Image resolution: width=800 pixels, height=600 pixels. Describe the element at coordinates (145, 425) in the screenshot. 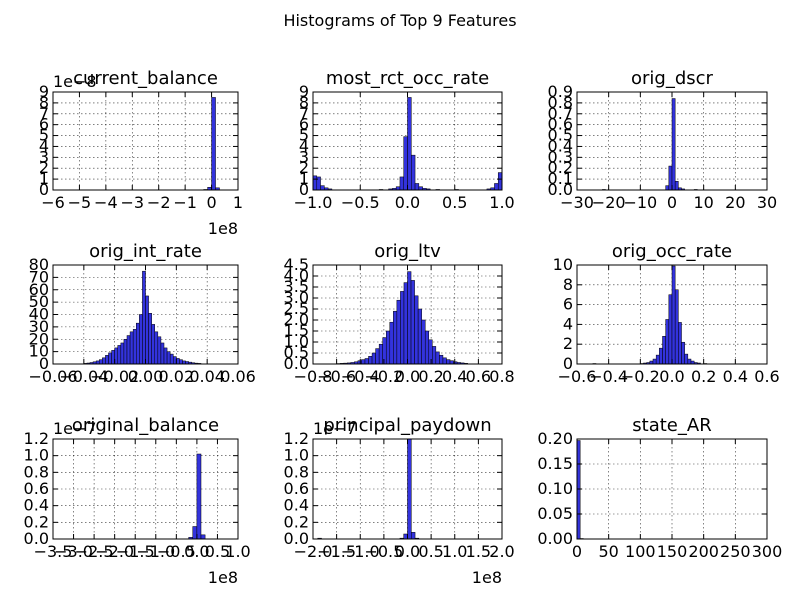

I see `panel-title: original_balance` at that location.